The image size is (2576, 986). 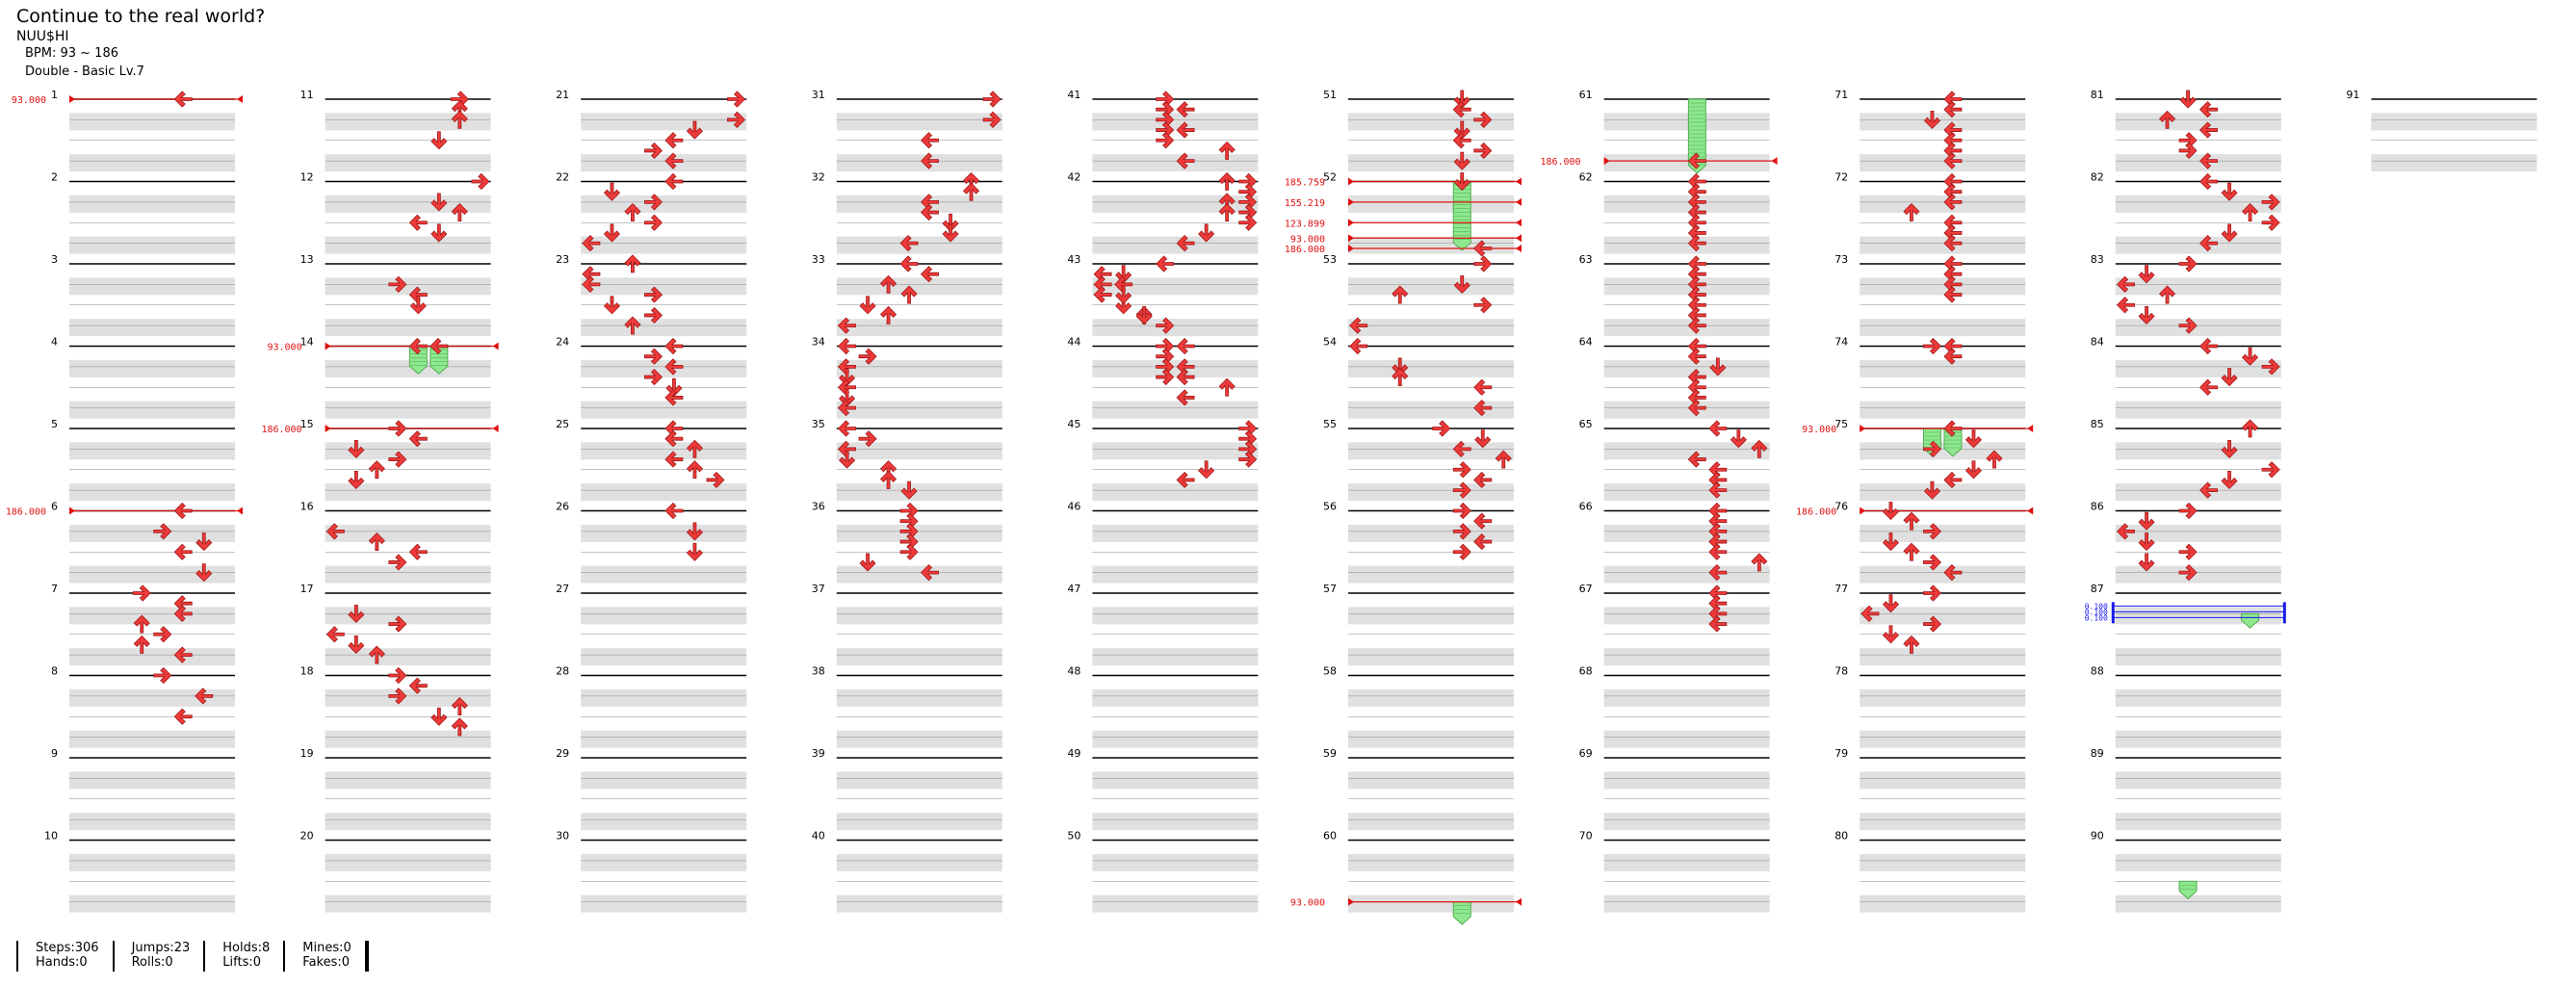 What do you see at coordinates (818, 342) in the screenshot?
I see `measure-number: 34` at bounding box center [818, 342].